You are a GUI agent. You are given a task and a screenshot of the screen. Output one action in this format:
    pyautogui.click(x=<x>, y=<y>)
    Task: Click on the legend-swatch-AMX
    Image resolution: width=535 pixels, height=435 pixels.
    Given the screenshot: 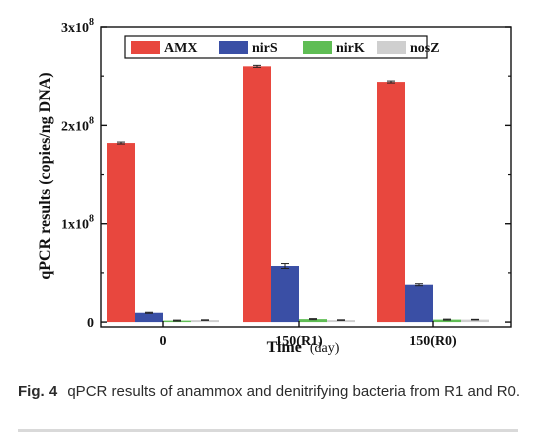 What is the action you would take?
    pyautogui.click(x=145, y=47)
    